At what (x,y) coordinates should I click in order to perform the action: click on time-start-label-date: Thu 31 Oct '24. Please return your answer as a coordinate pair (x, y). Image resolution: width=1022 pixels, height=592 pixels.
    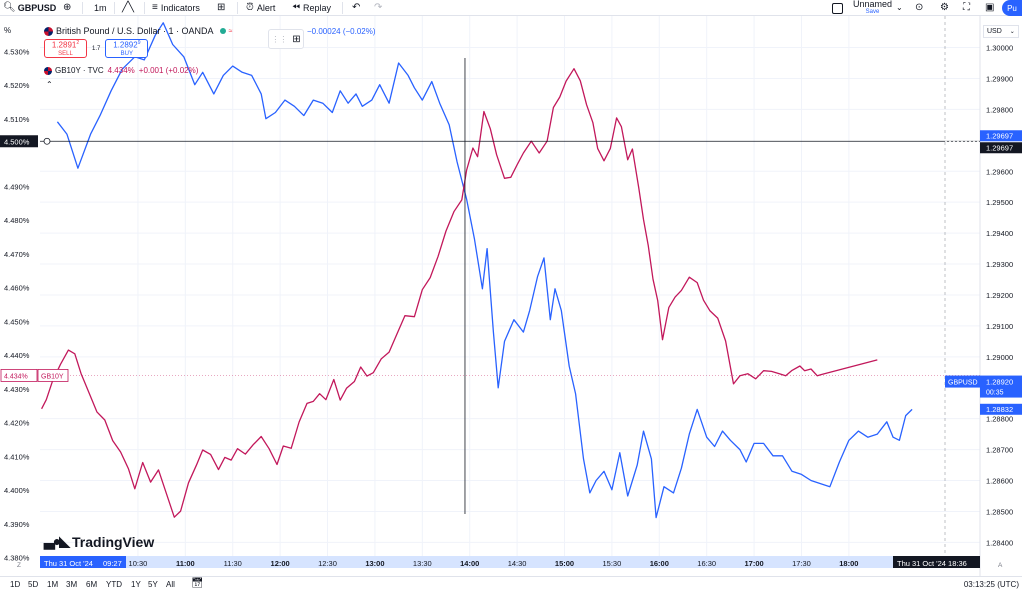
    Looking at the image, I should click on (68, 563).